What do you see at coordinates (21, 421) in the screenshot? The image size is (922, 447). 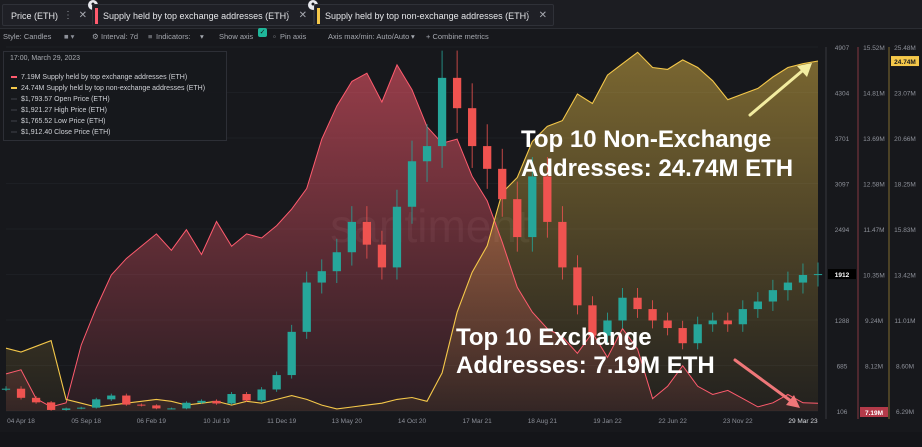 I see `x-tick-label: 04 Apr 18` at bounding box center [21, 421].